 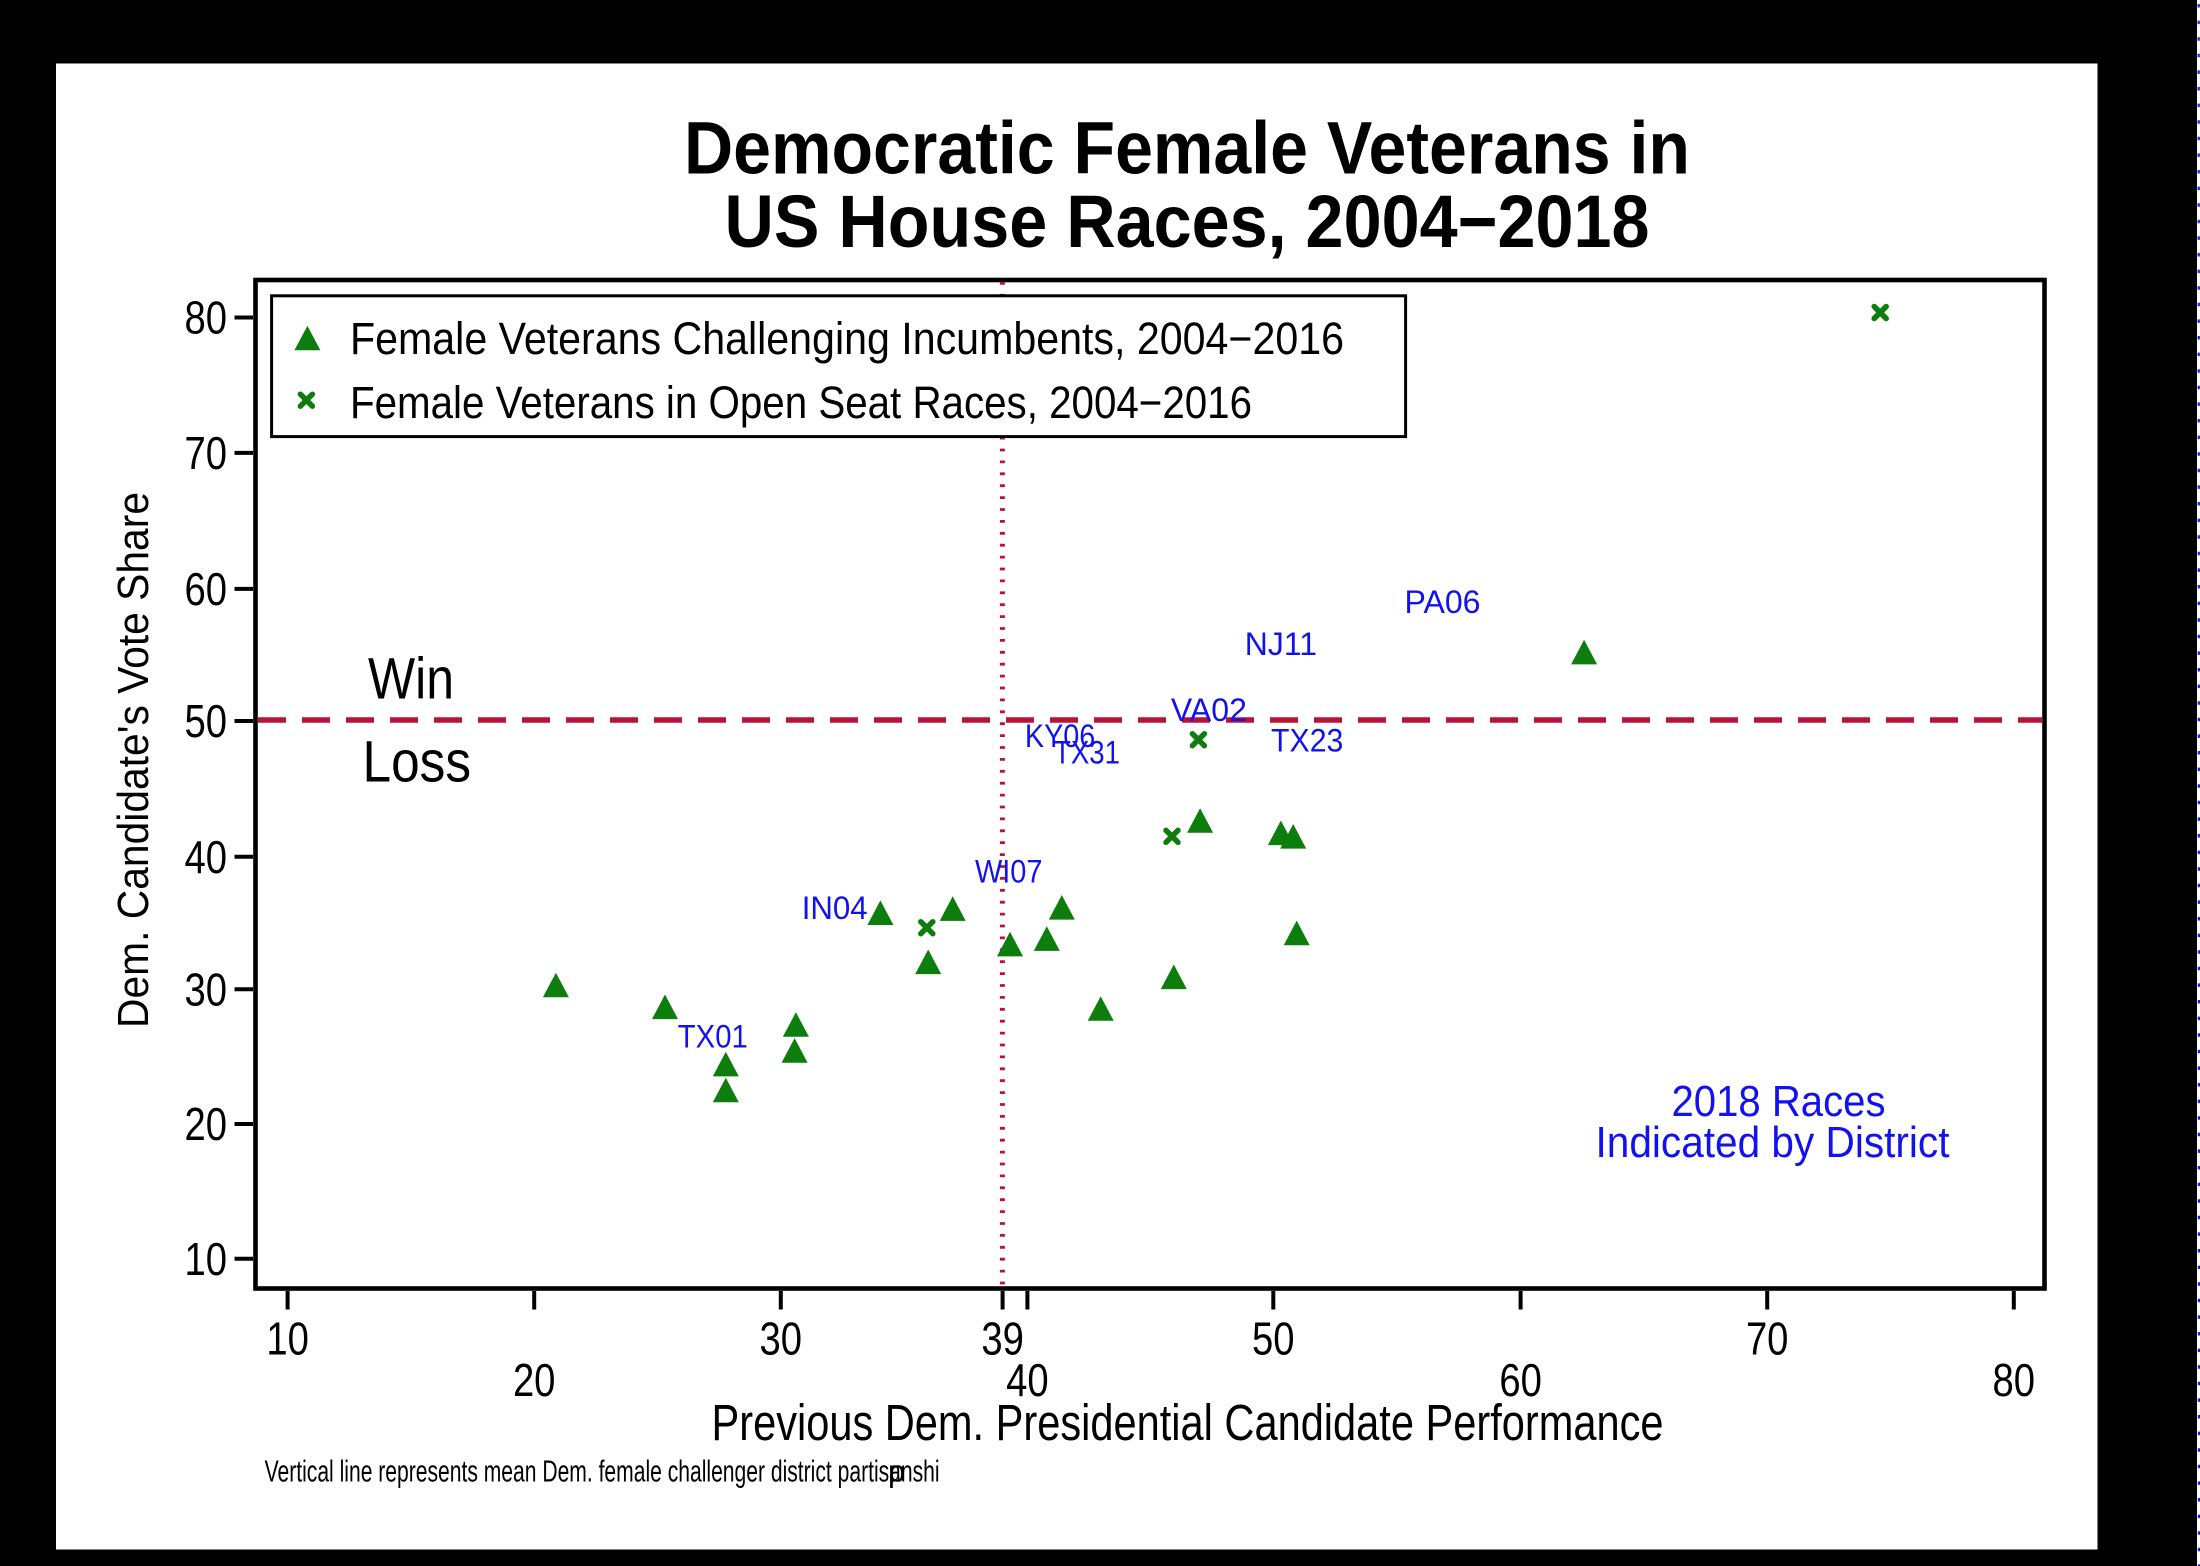 What do you see at coordinates (713, 1037) in the screenshot?
I see `svg-text: TX01` at bounding box center [713, 1037].